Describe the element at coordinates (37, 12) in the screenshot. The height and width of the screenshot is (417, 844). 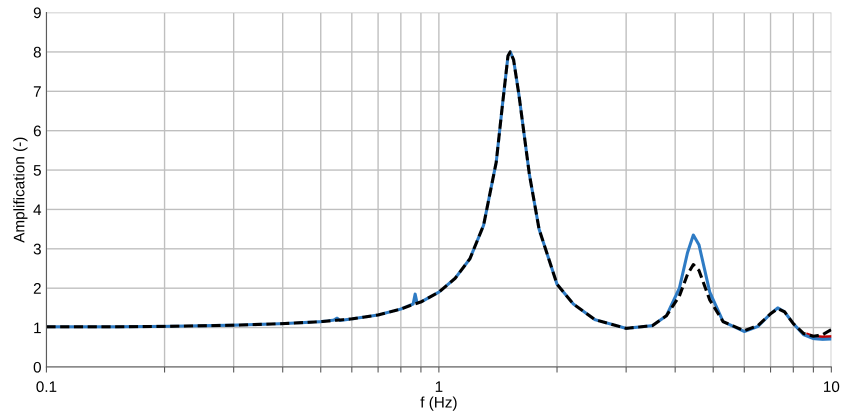
I see `y-tick-label: 9` at that location.